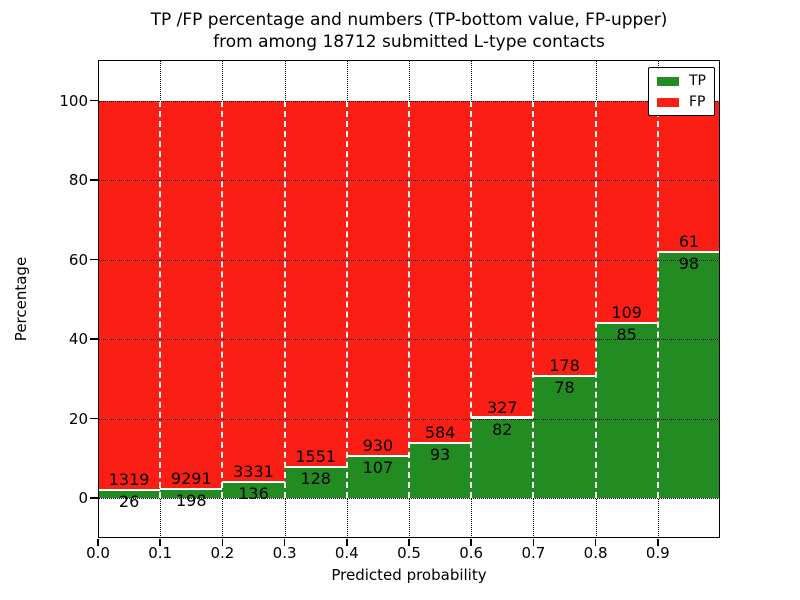  What do you see at coordinates (440, 432) in the screenshot?
I see `fp-count-label: 584` at bounding box center [440, 432].